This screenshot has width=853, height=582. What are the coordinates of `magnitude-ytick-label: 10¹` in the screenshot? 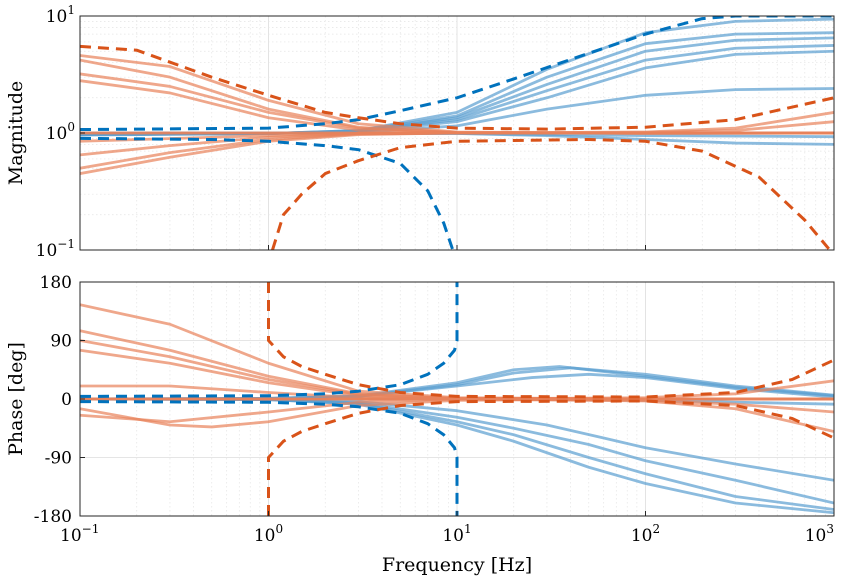 It's located at (60, 15).